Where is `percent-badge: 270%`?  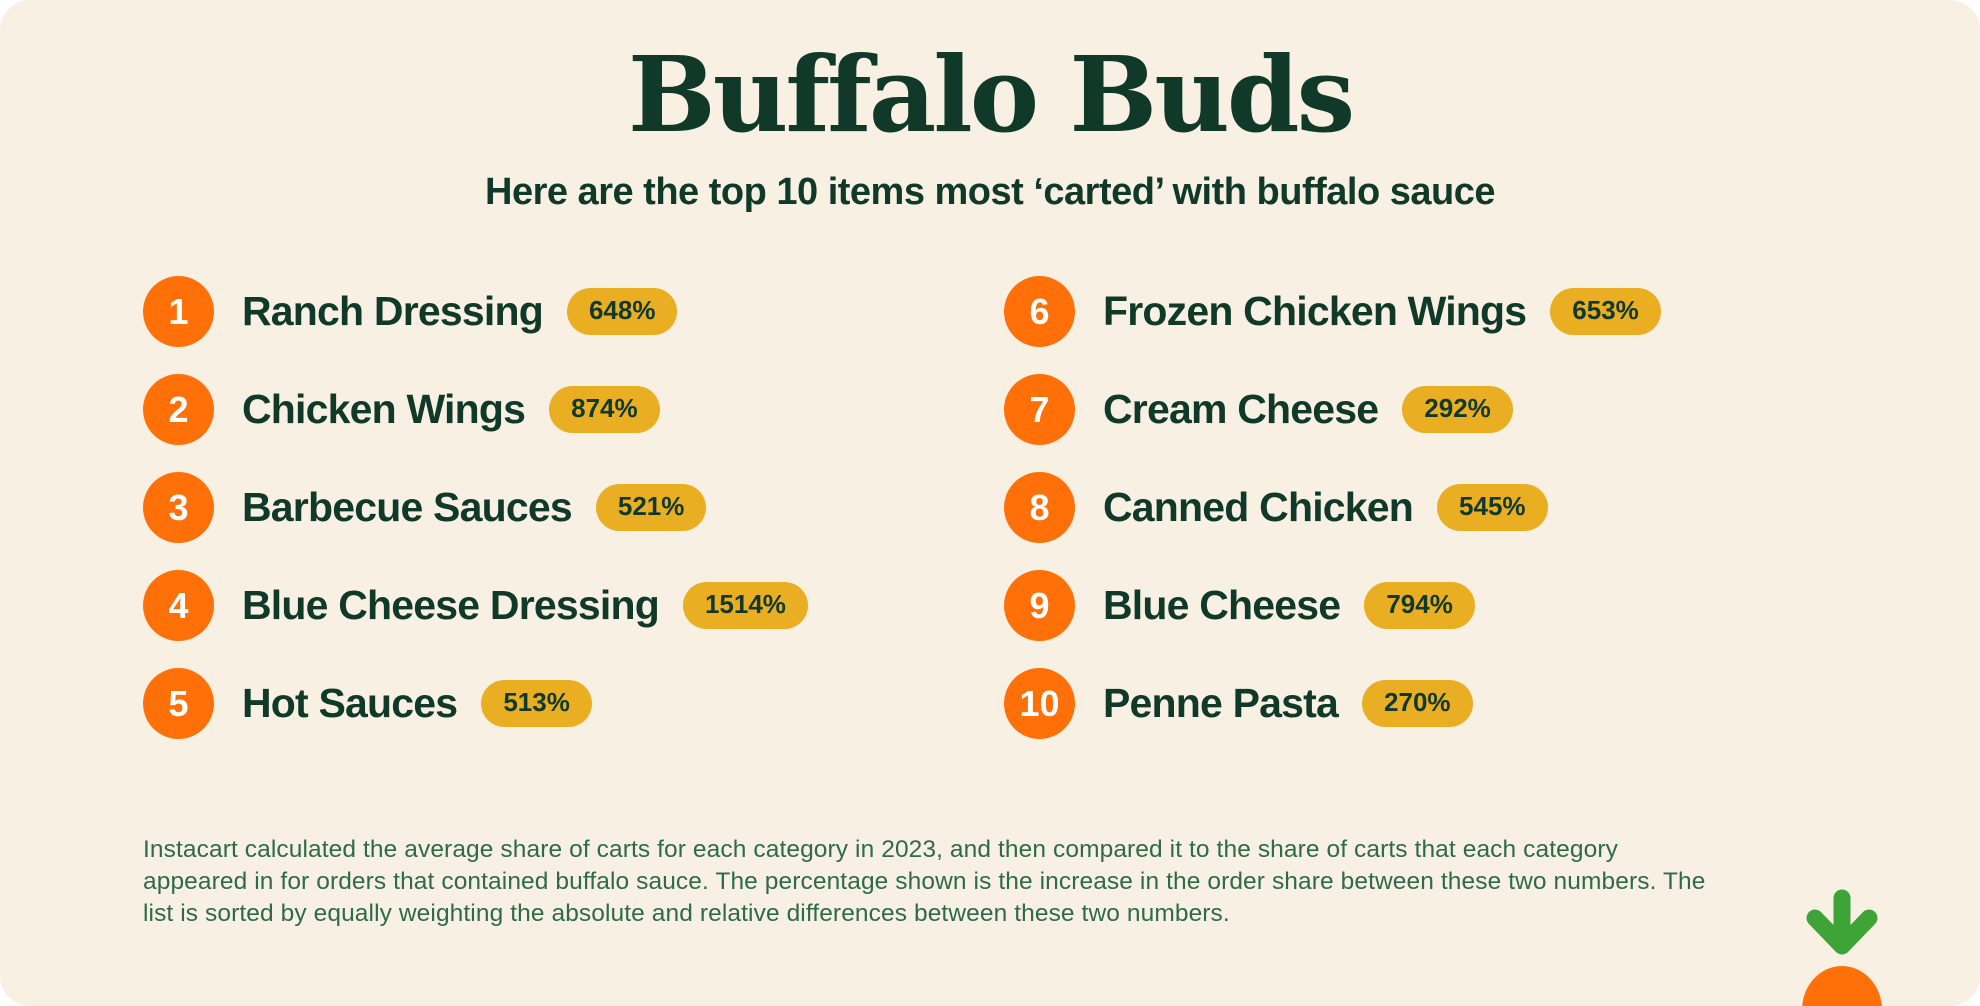 percent-badge: 270% is located at coordinates (1417, 704).